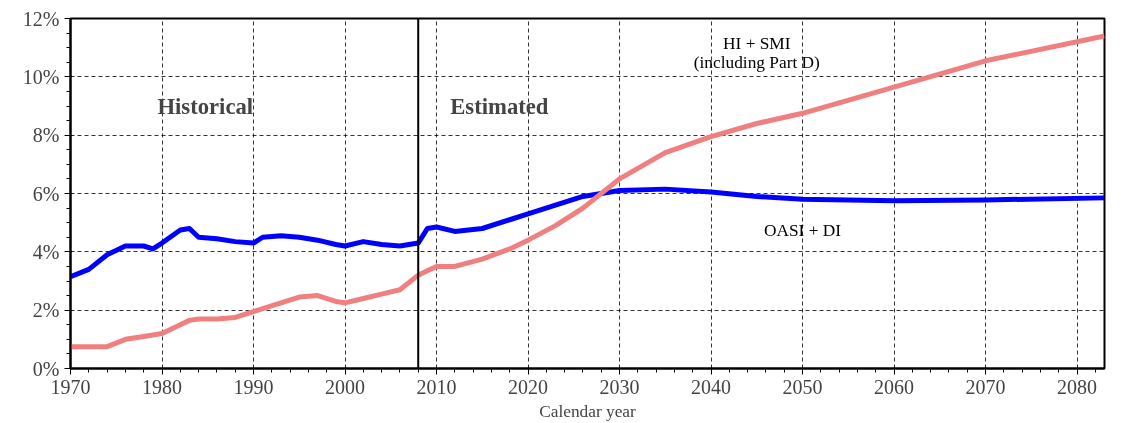 The image size is (1124, 423). I want to click on x-tick-label: 2070, so click(985, 386).